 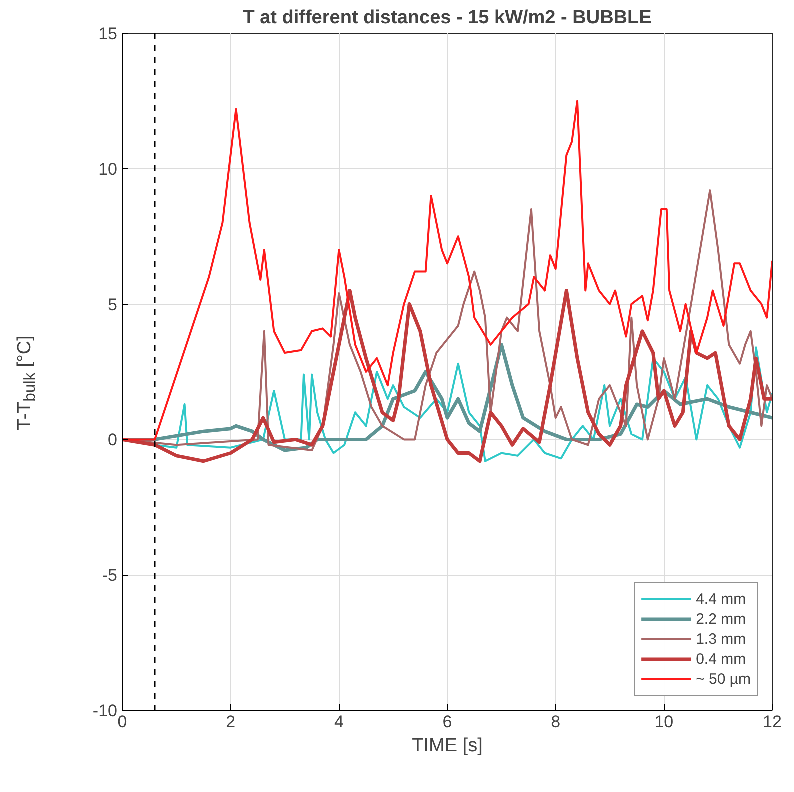 What do you see at coordinates (339, 722) in the screenshot?
I see `x-tick-label: 4` at bounding box center [339, 722].